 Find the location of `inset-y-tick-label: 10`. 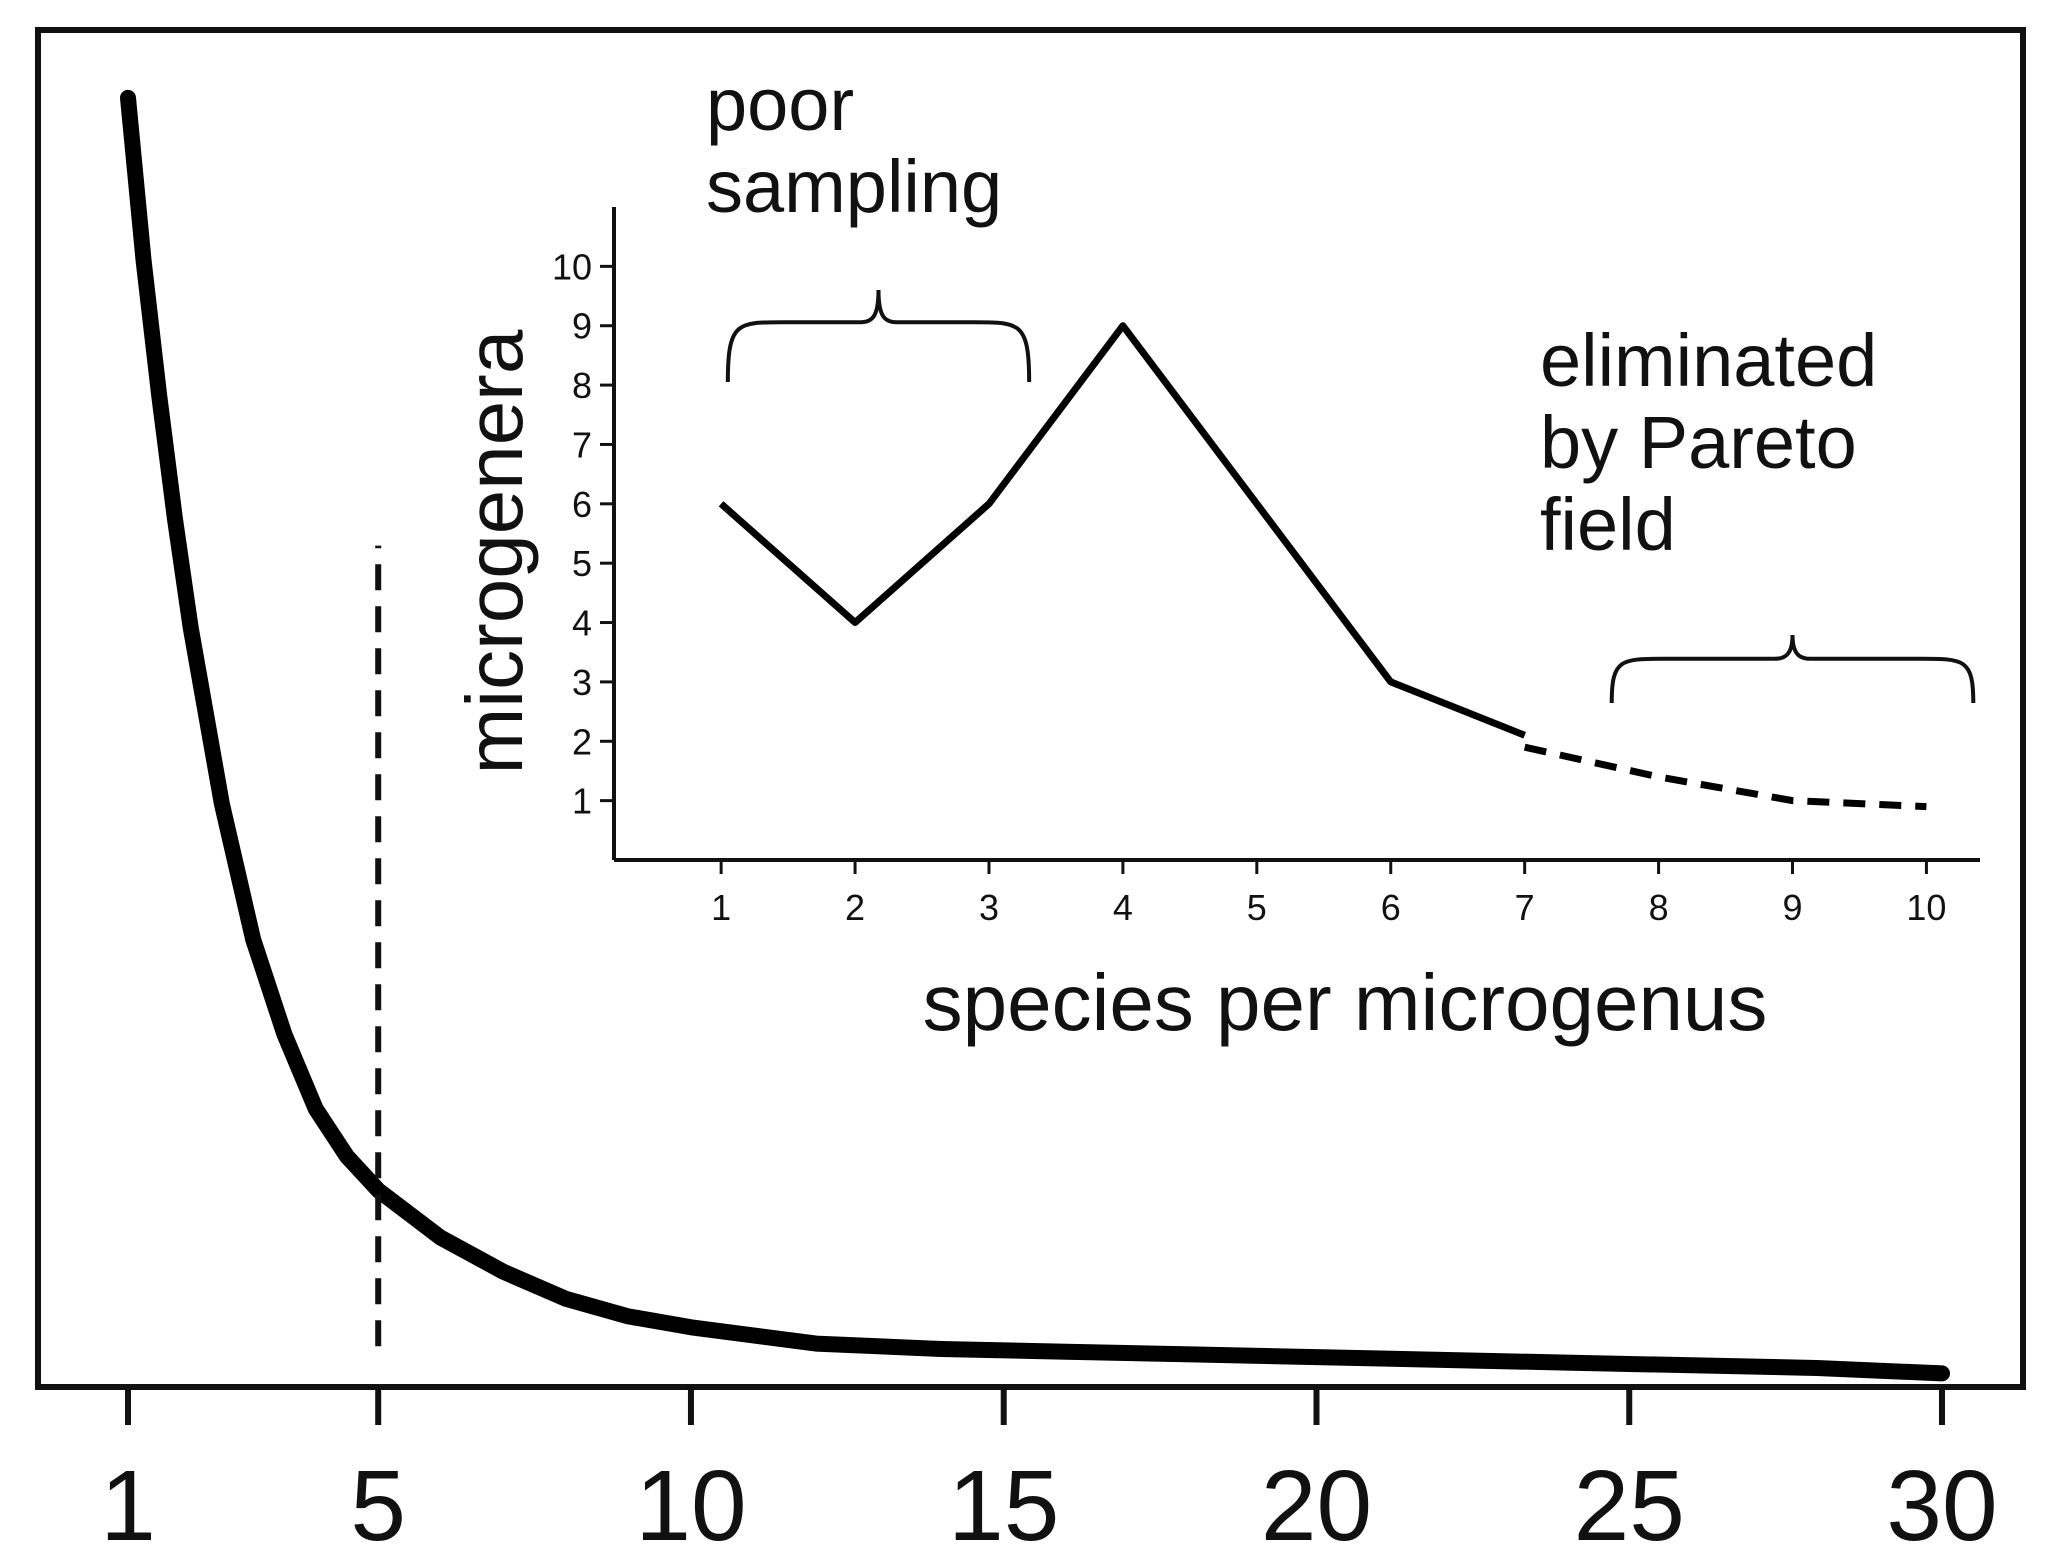

inset-y-tick-label: 10 is located at coordinates (572, 266).